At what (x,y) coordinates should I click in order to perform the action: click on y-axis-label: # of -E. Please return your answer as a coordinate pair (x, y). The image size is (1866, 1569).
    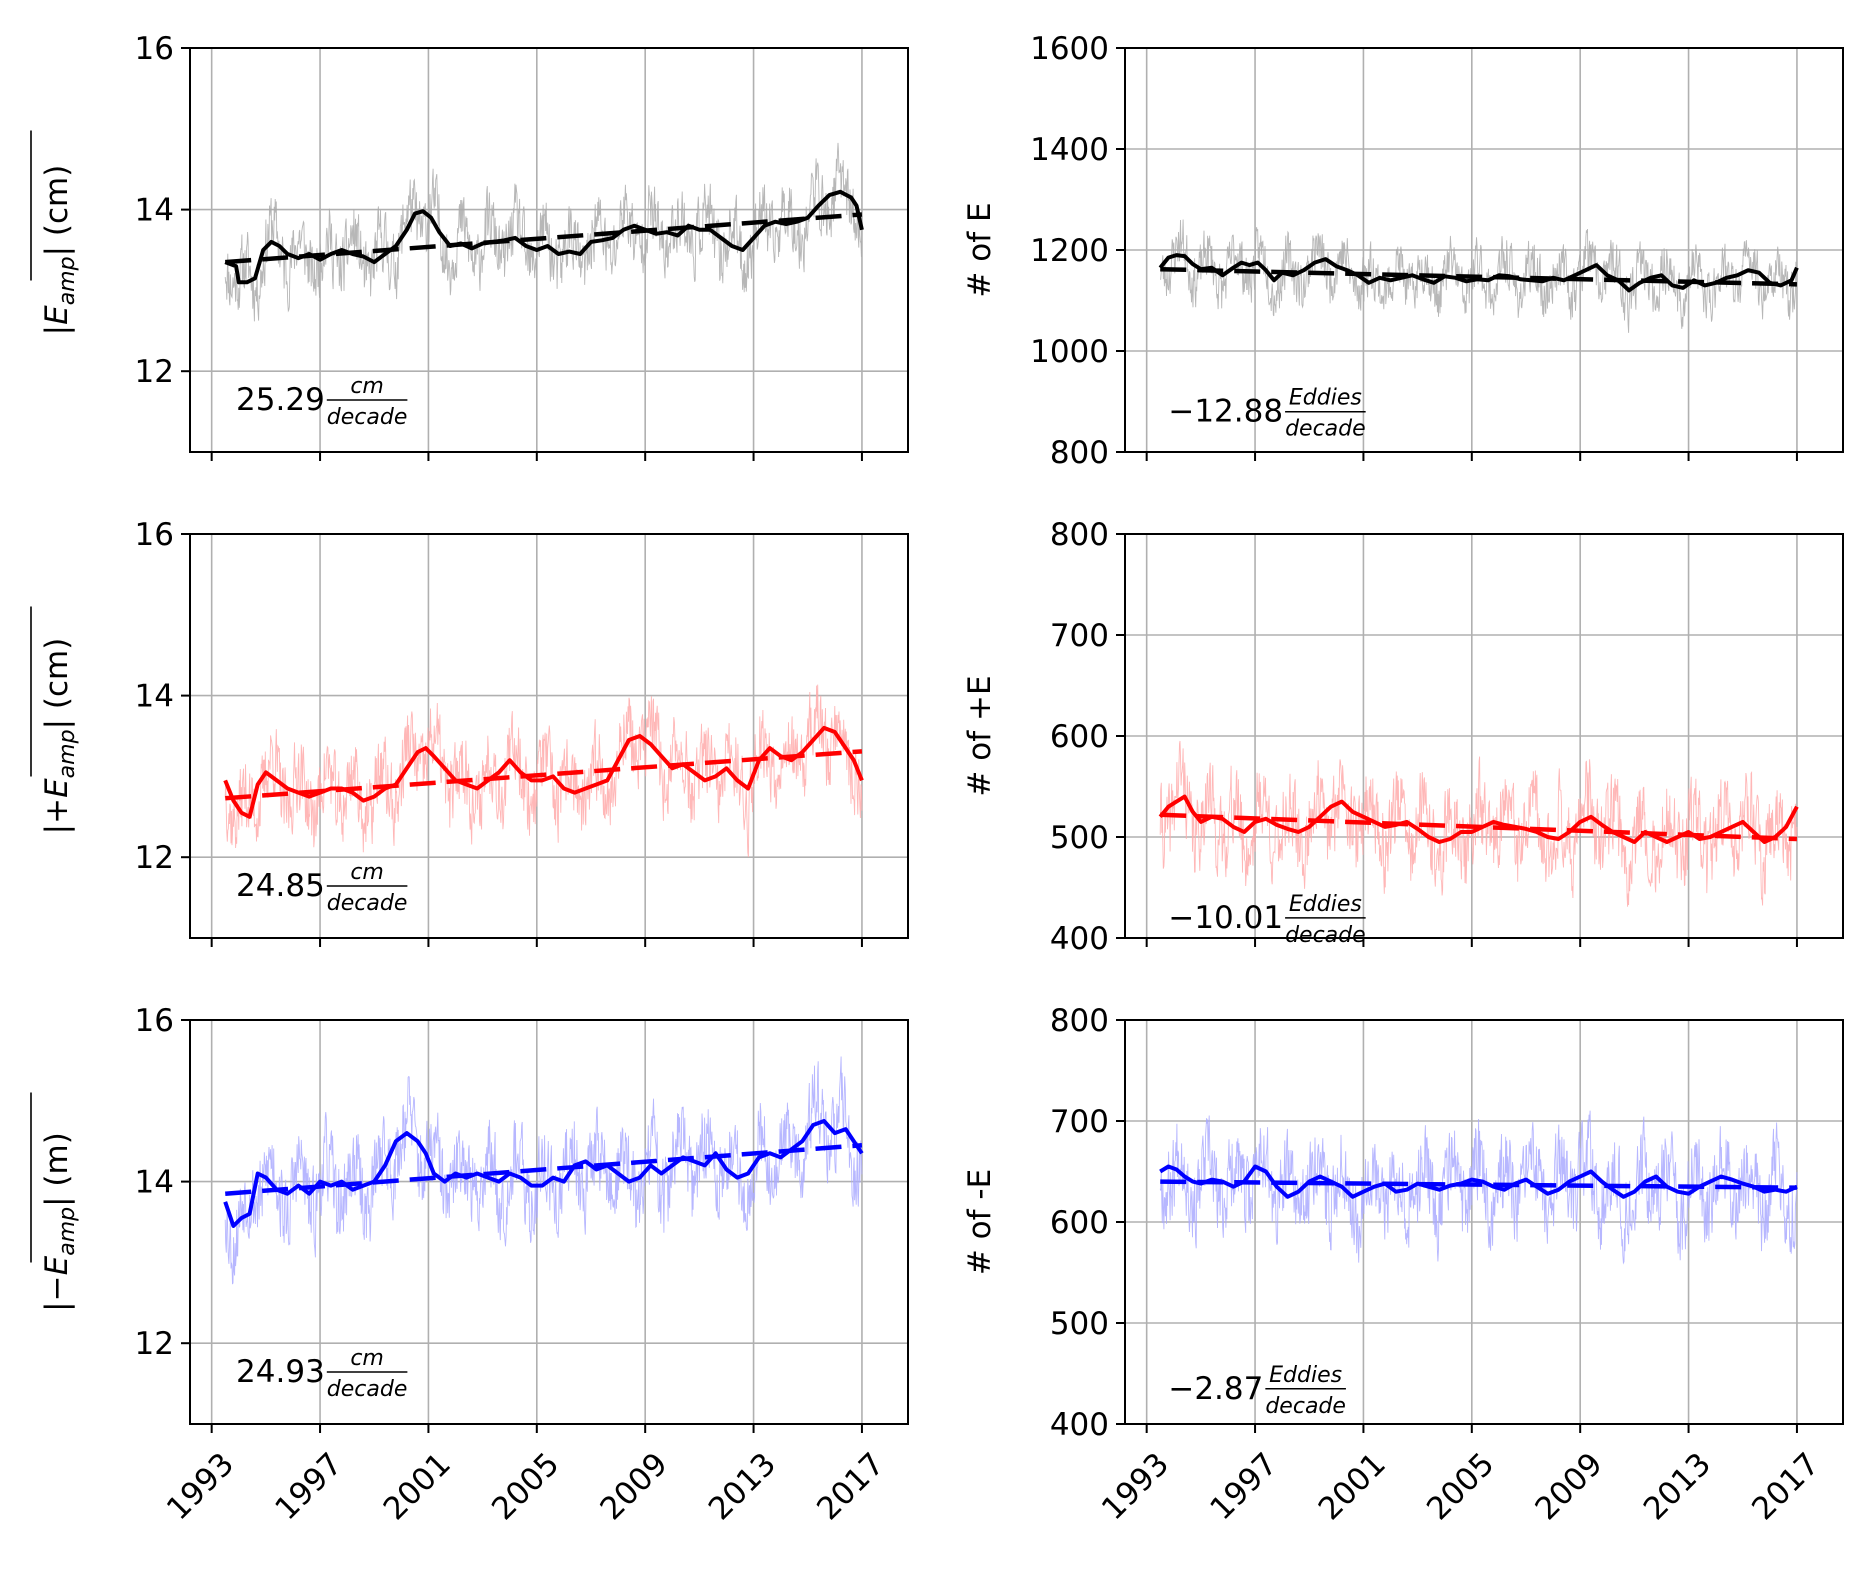
    Looking at the image, I should click on (980, 1222).